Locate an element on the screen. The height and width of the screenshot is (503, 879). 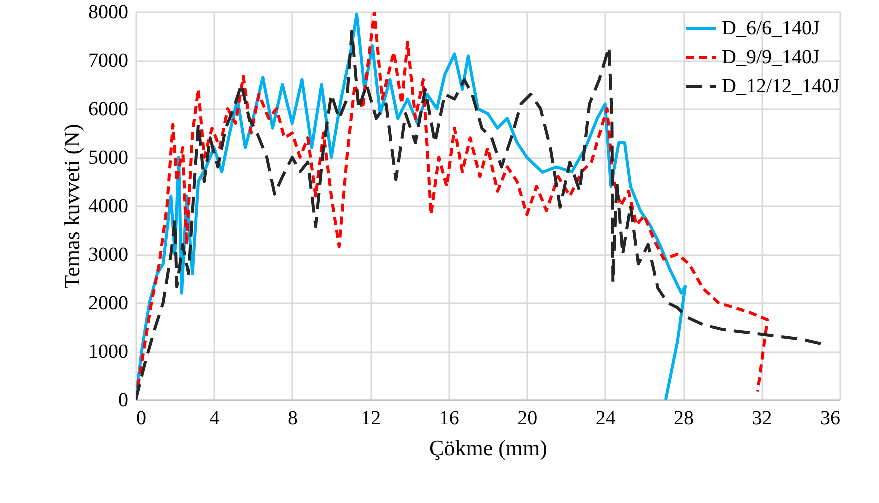
y-axis-title: Temas kuvveti (N) is located at coordinates (72, 206).